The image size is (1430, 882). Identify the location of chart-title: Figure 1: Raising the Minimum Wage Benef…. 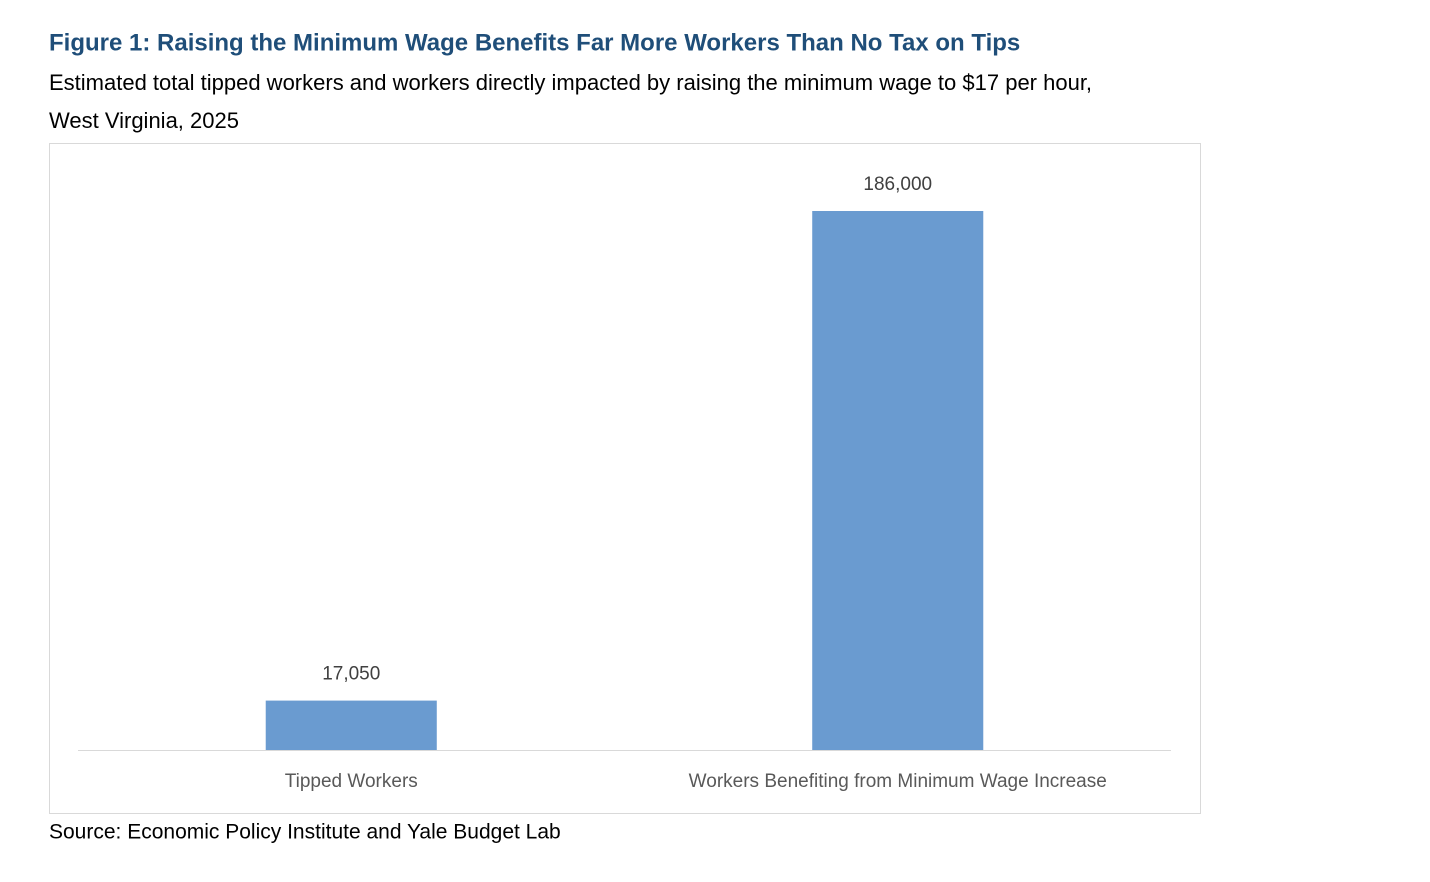
(534, 42).